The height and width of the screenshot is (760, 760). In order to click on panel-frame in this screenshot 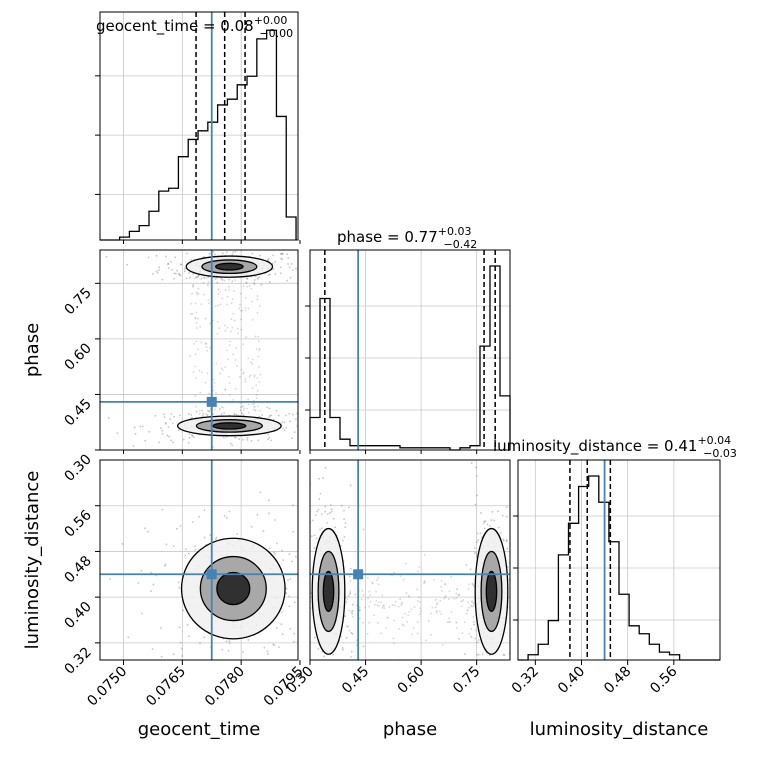, I will do `click(199, 126)`.